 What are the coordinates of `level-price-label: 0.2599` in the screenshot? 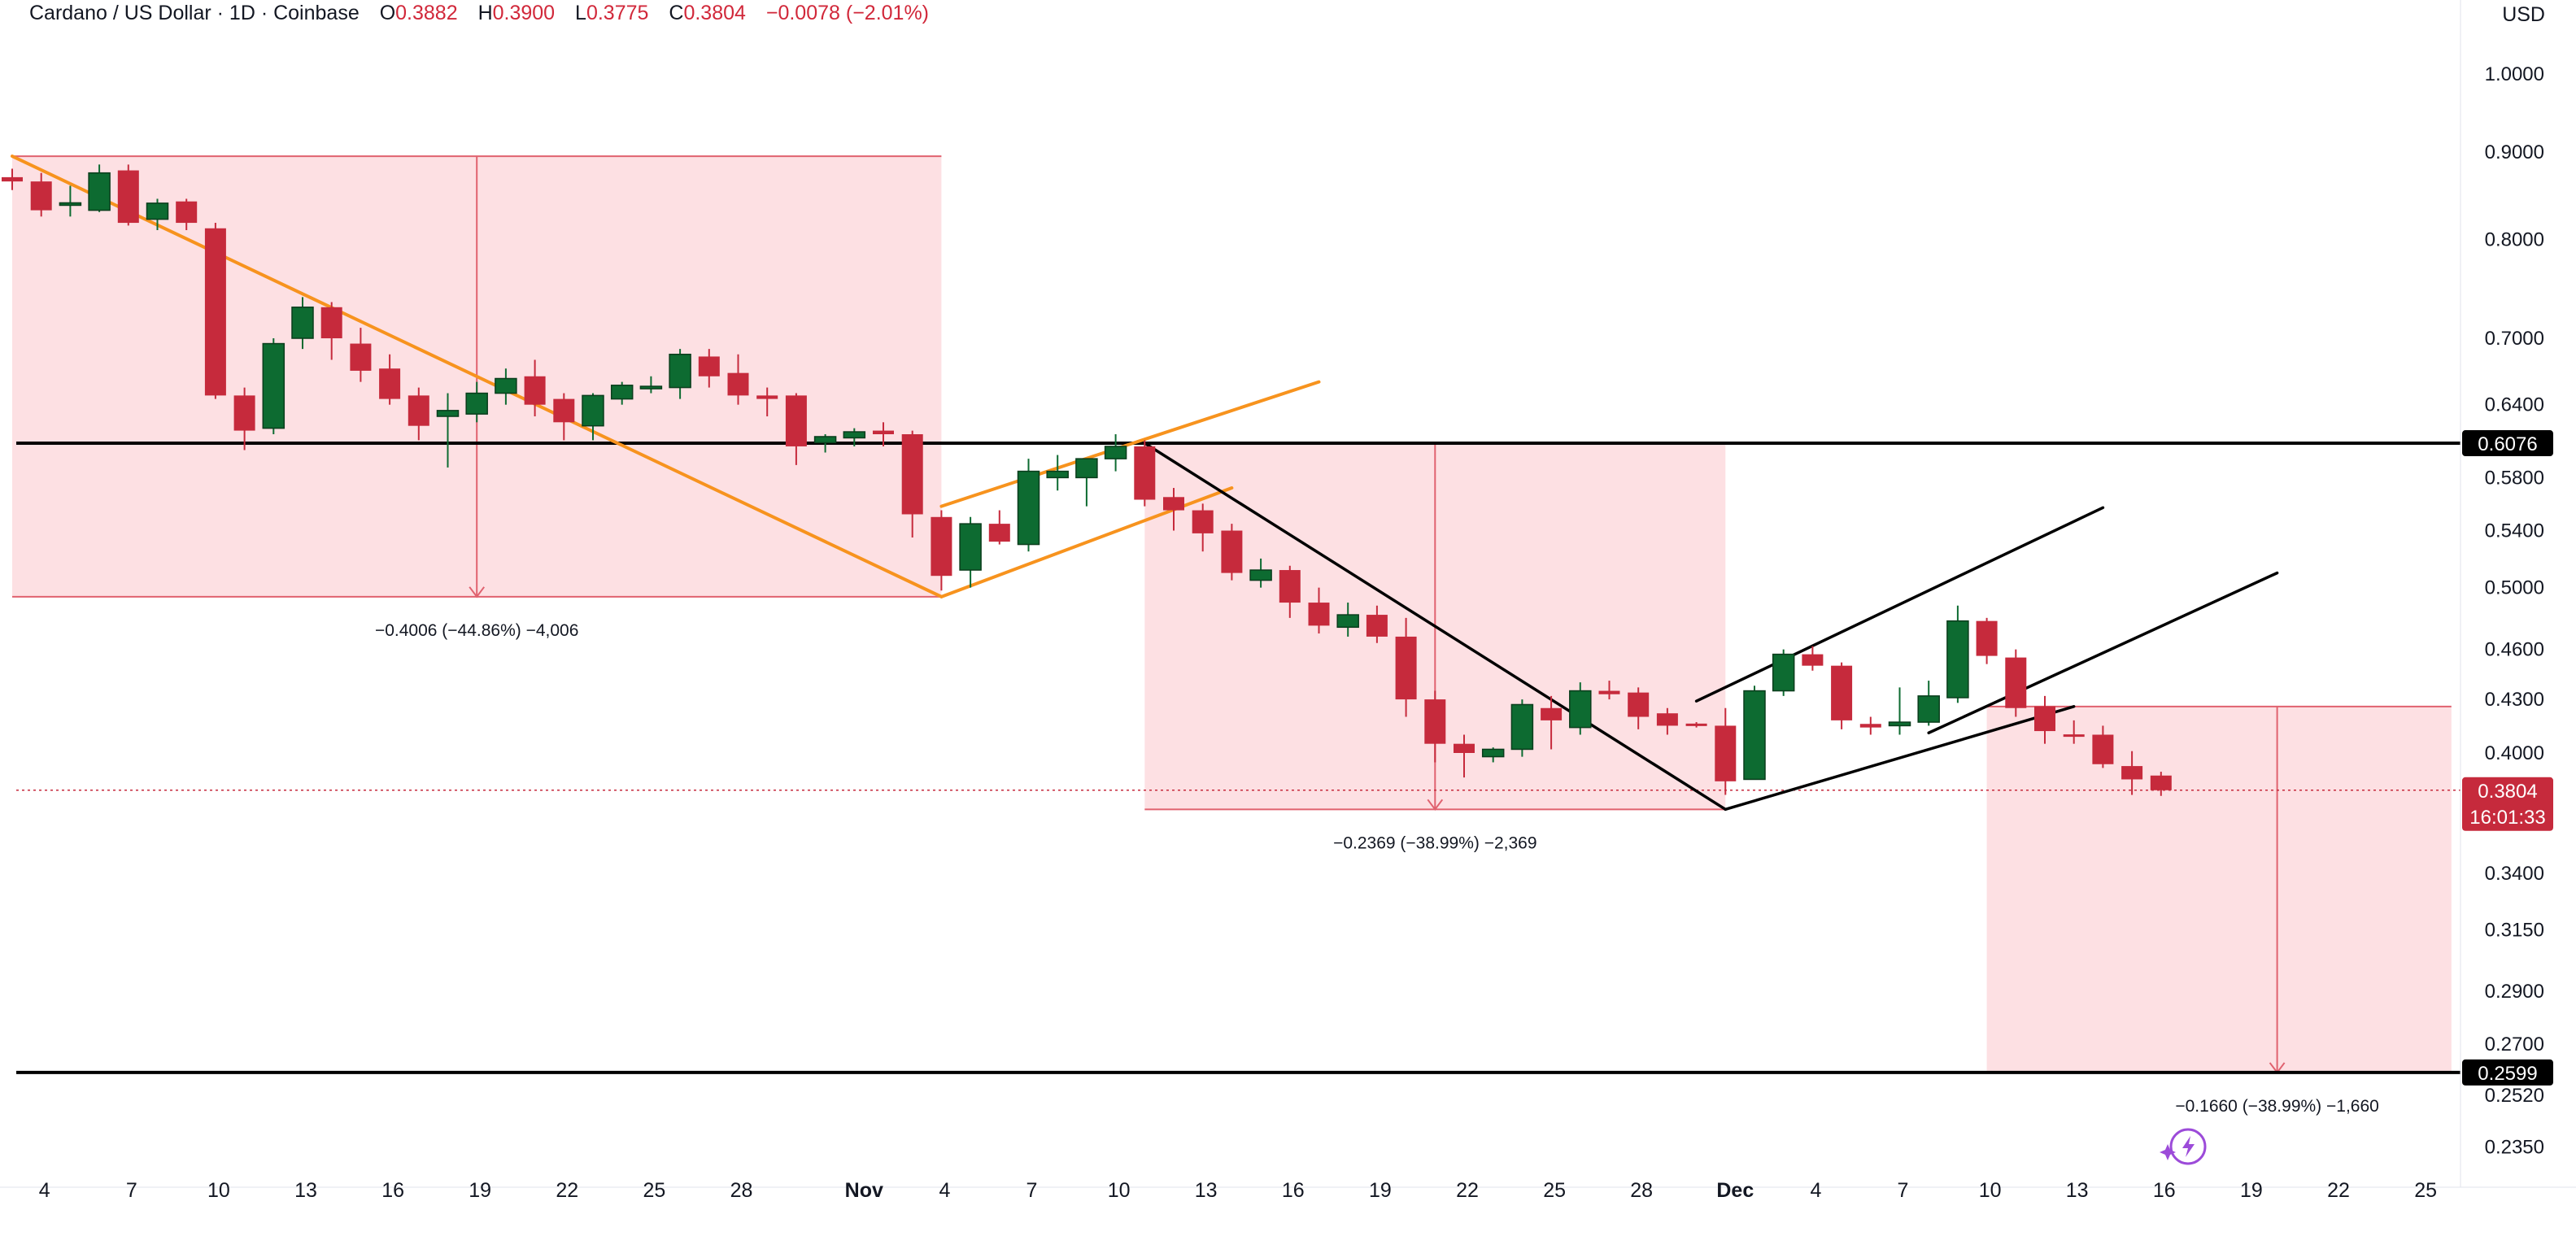 It's located at (2507, 1074).